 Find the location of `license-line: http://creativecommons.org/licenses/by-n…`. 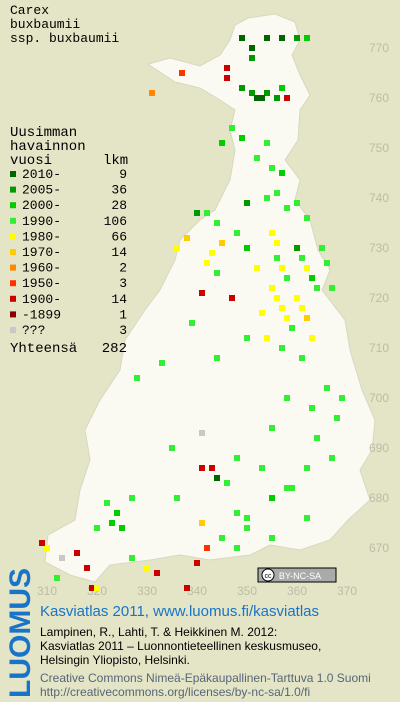

license-line: http://creativecommons.org/licenses/by-n… is located at coordinates (175, 692).